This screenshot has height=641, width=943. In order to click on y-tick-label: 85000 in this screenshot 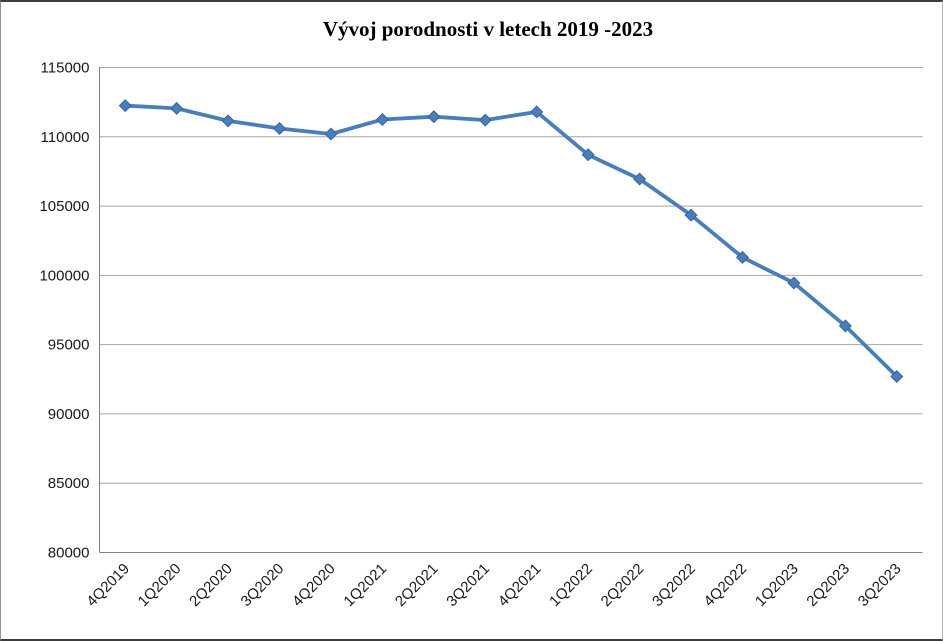, I will do `click(69, 483)`.